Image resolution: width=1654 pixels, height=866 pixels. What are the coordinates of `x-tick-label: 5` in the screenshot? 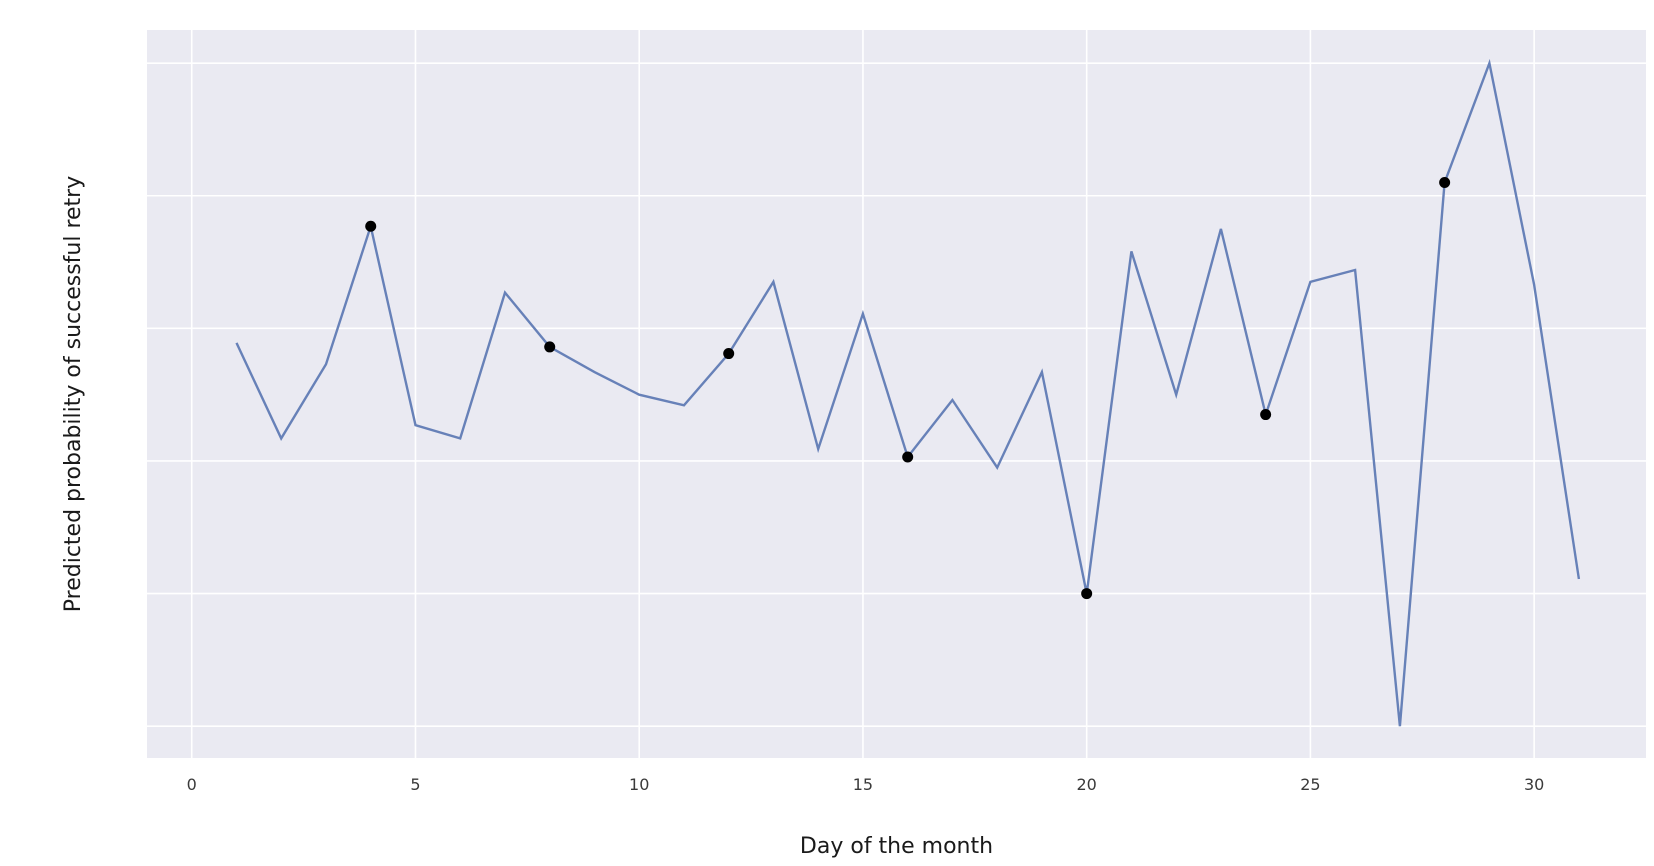 It's located at (415, 784).